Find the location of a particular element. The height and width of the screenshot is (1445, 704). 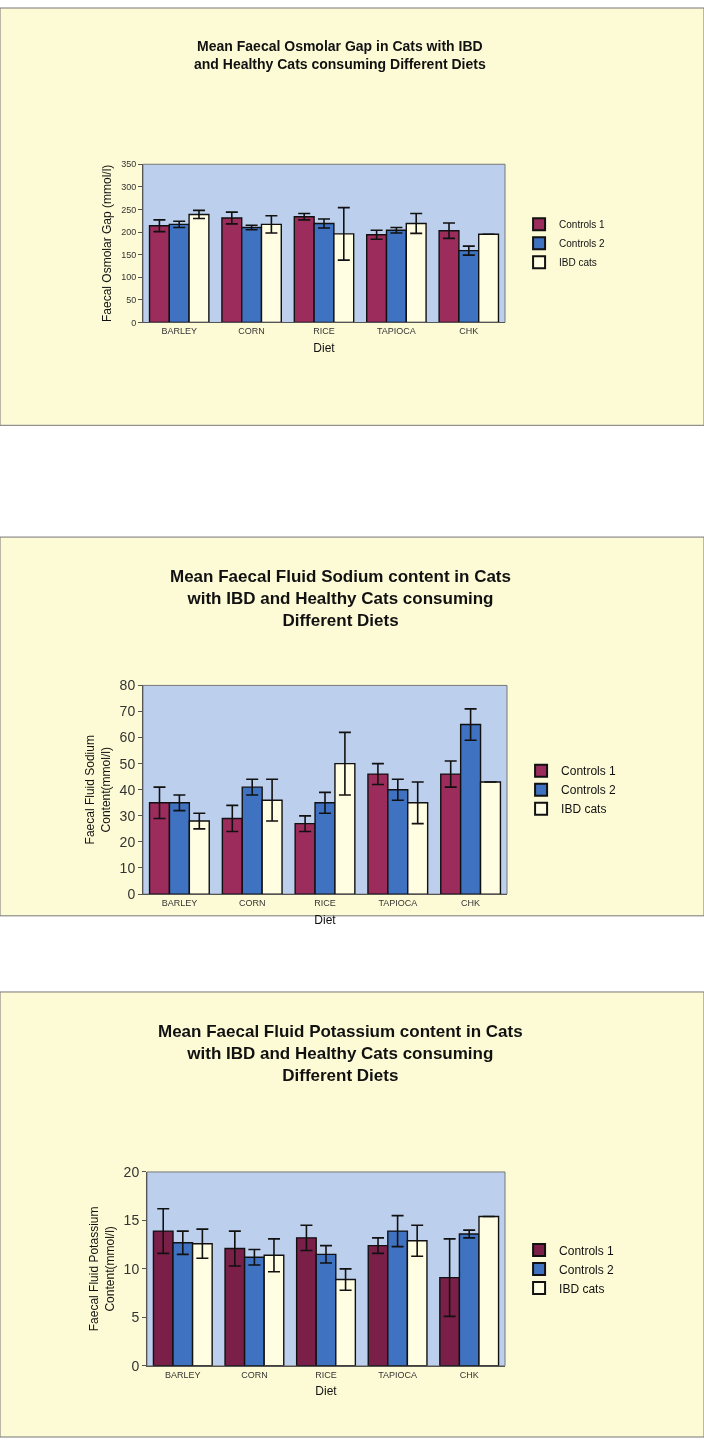

y-tick-label: 15 is located at coordinates (131, 1220).